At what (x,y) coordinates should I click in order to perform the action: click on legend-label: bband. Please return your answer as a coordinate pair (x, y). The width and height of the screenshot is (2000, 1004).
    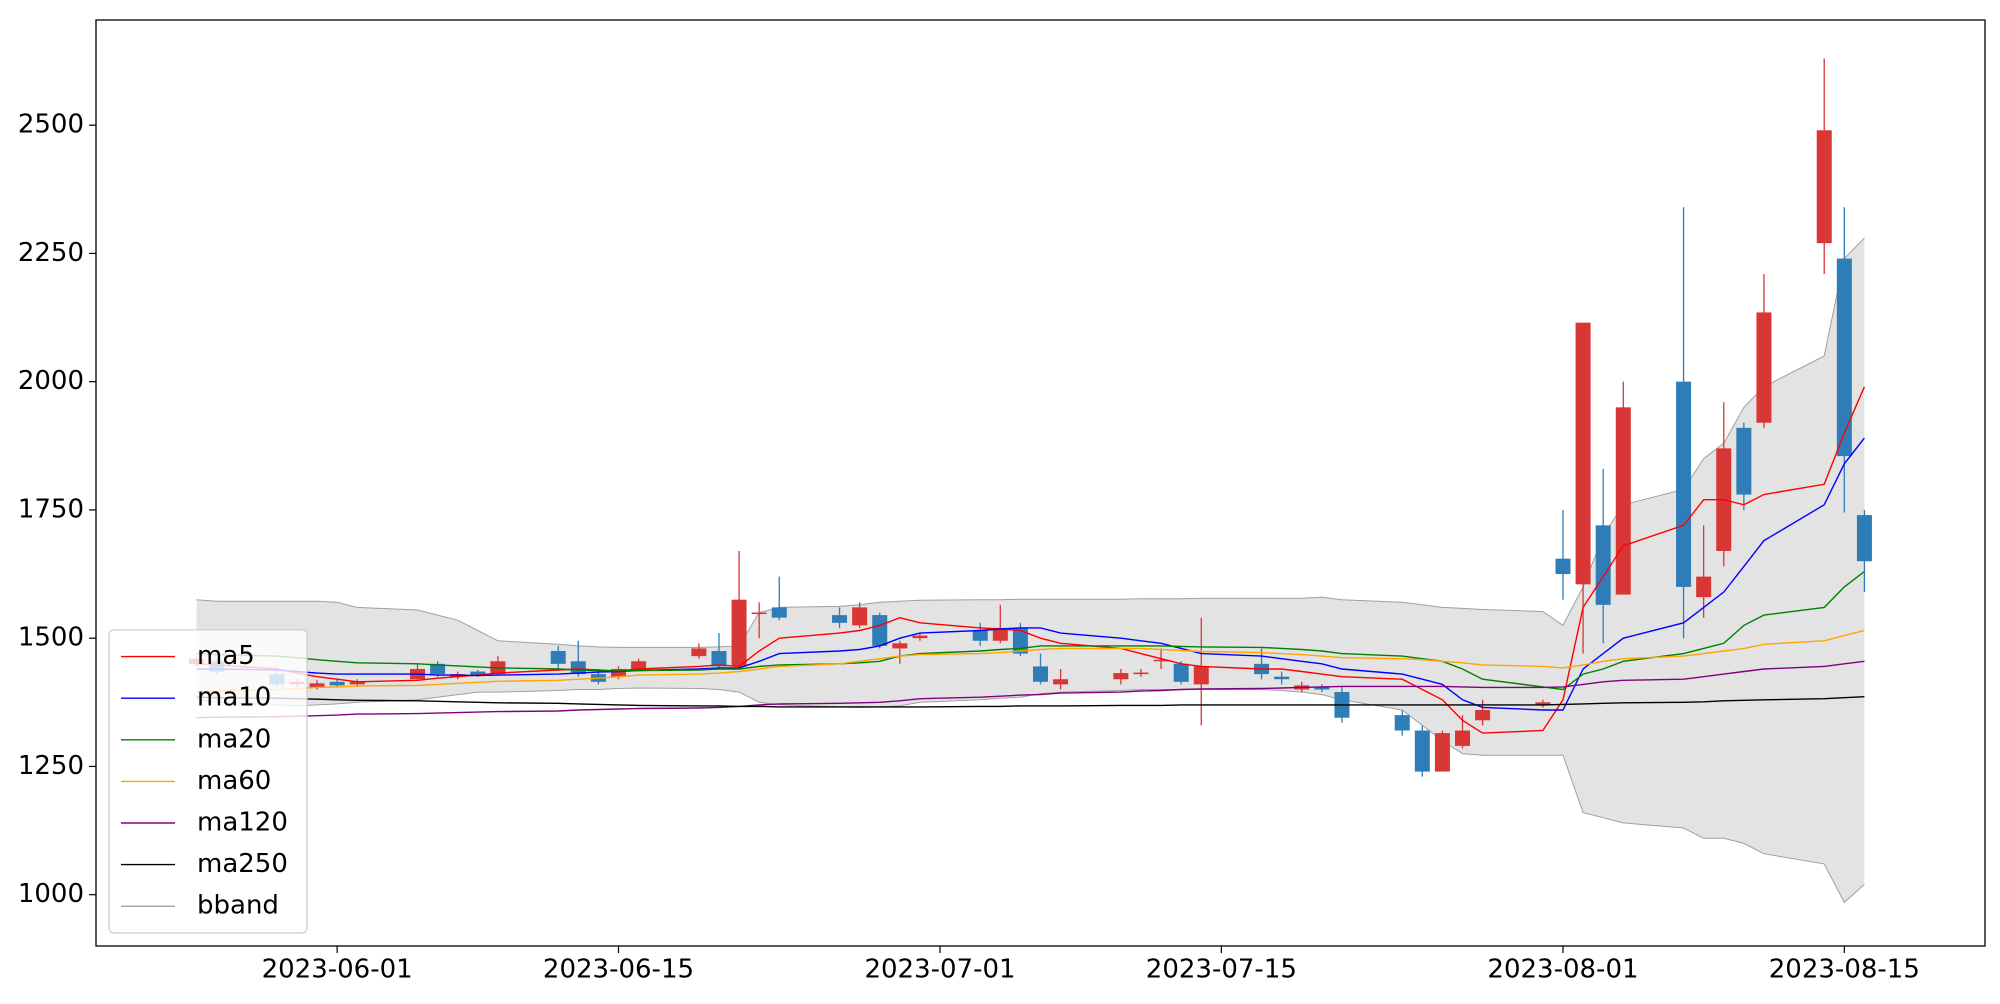
    Looking at the image, I should click on (238, 906).